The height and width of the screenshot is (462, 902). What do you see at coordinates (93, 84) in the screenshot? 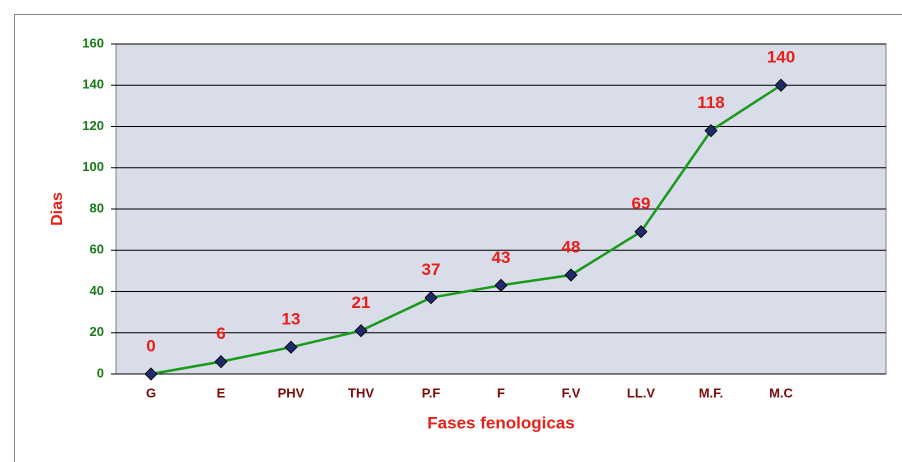
I see `y-tick-label: 140` at bounding box center [93, 84].